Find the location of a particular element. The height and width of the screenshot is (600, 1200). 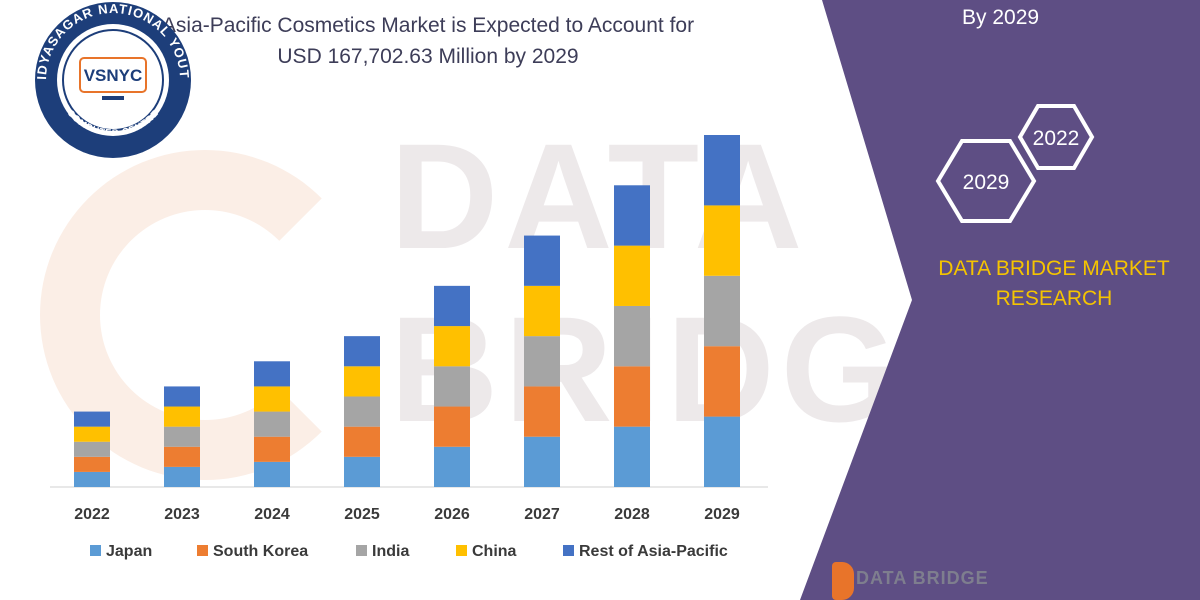

bar-segment-2024-india is located at coordinates (272, 424).